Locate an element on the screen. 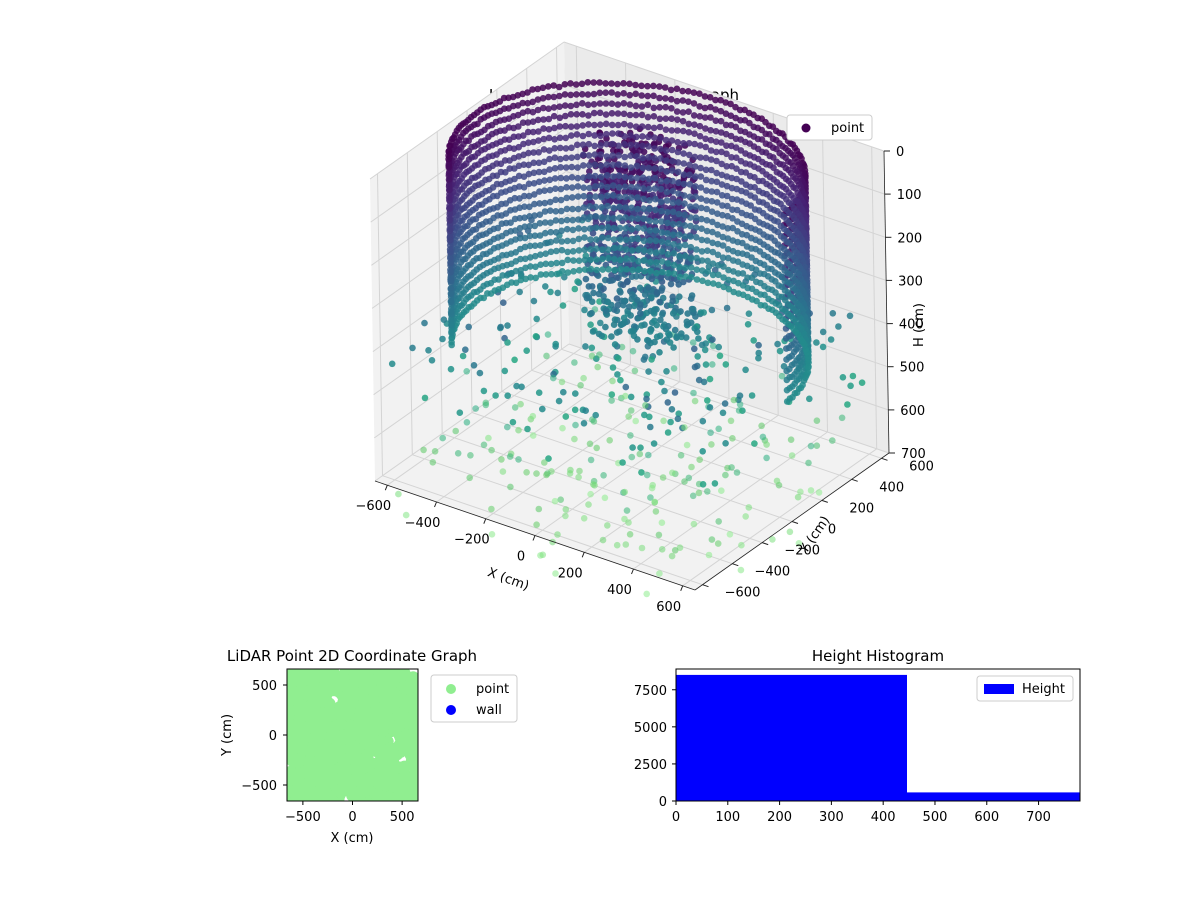 The height and width of the screenshot is (900, 1200). z-tick-label: 300 is located at coordinates (910, 281).